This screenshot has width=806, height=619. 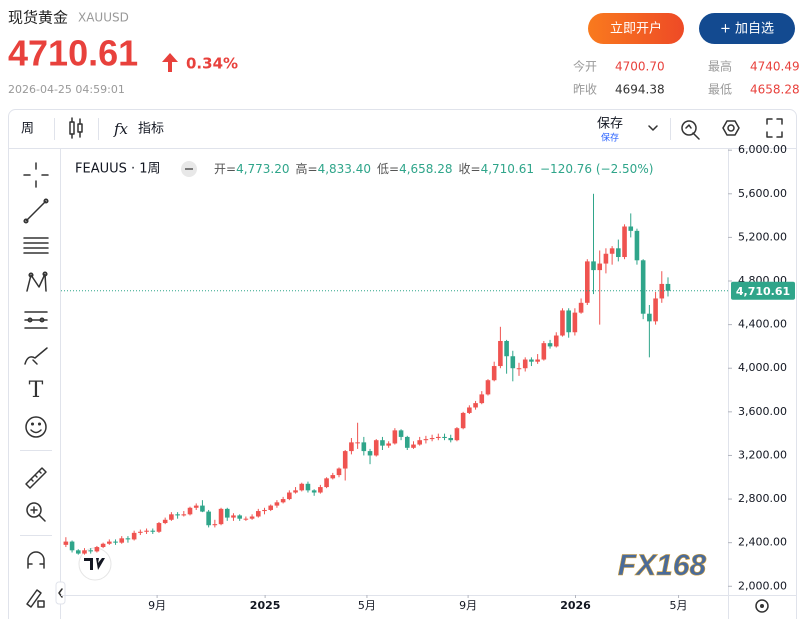 I want to click on stat-value: 4694.38, so click(x=640, y=90).